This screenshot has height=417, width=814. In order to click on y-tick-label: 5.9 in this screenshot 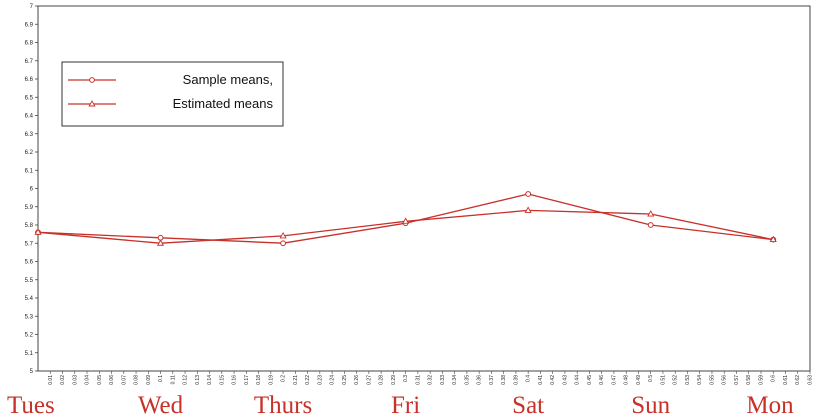, I will do `click(29, 208)`.